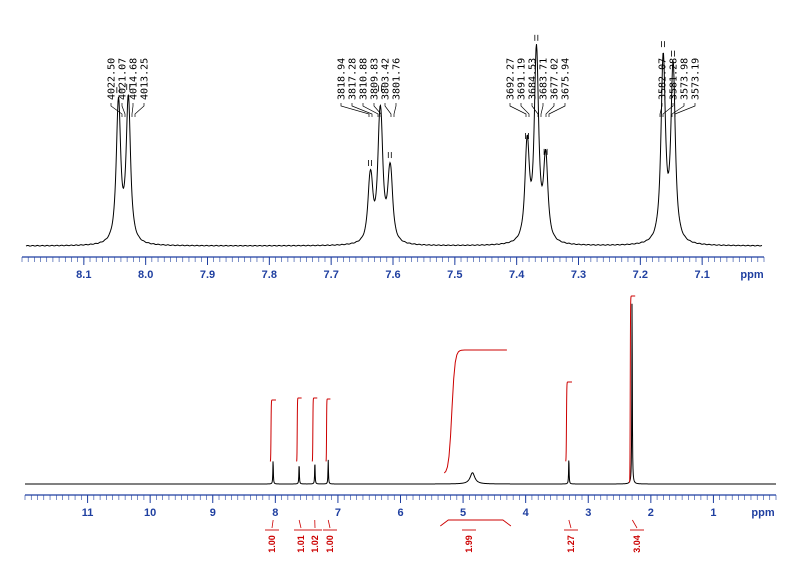 This screenshot has width=805, height=573. What do you see at coordinates (463, 513) in the screenshot?
I see `x-tick-label: 5` at bounding box center [463, 513].